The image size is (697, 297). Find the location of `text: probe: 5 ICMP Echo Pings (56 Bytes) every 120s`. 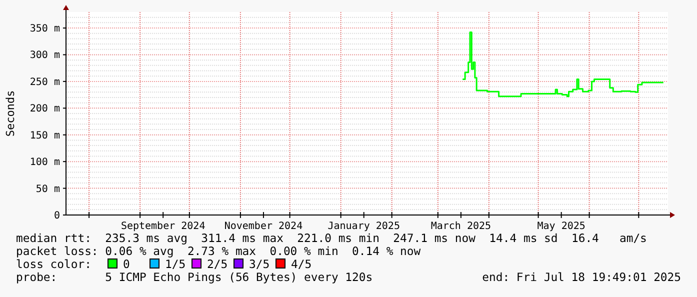

text: probe: 5 ICMP Echo Pings (56 Bytes) every 120s is located at coordinates (194, 277).